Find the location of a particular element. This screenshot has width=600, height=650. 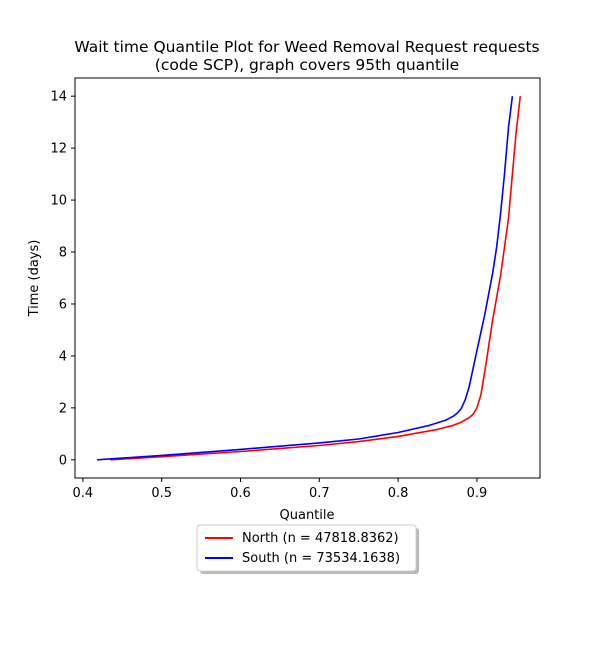

legend-box is located at coordinates (306, 548).